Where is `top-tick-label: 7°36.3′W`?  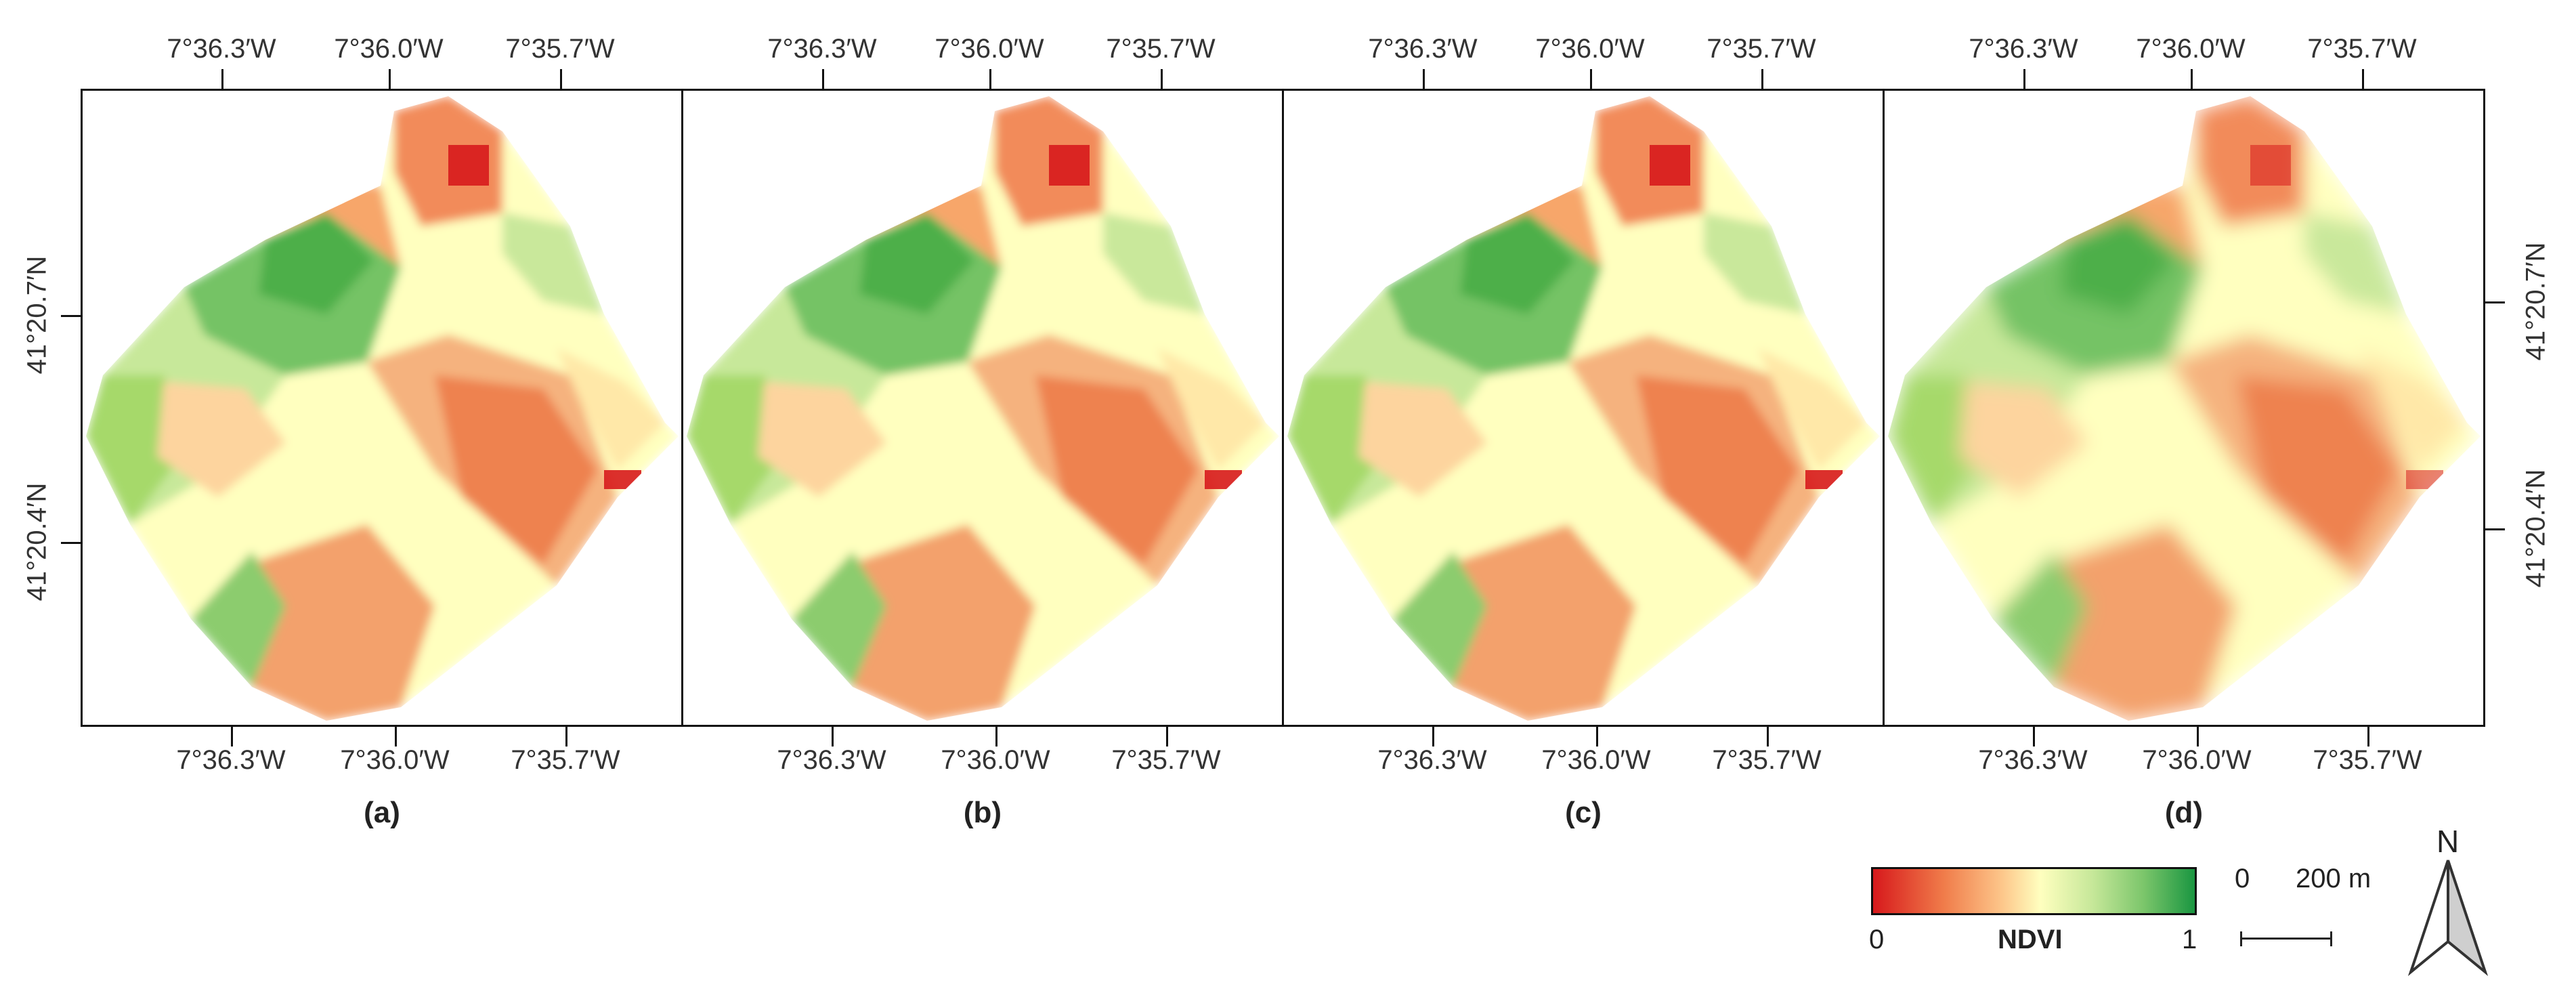 top-tick-label: 7°36.3′W is located at coordinates (822, 49).